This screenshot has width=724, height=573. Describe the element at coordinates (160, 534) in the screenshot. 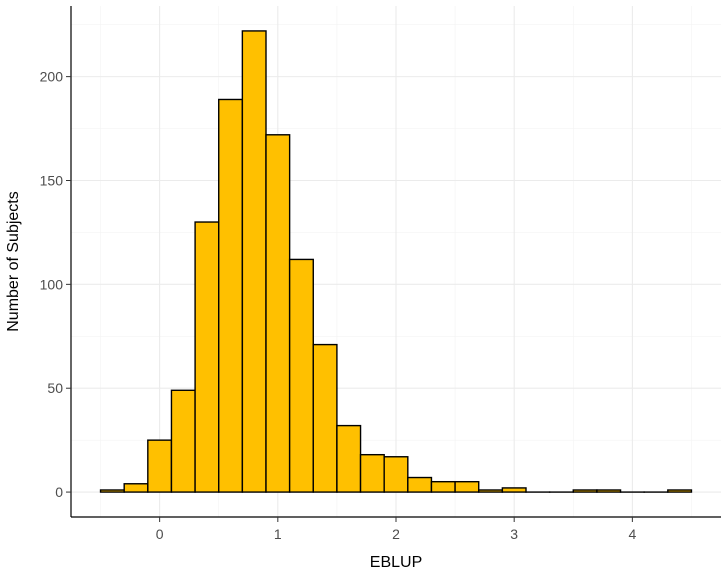

I see `x-tick-label: 0` at that location.